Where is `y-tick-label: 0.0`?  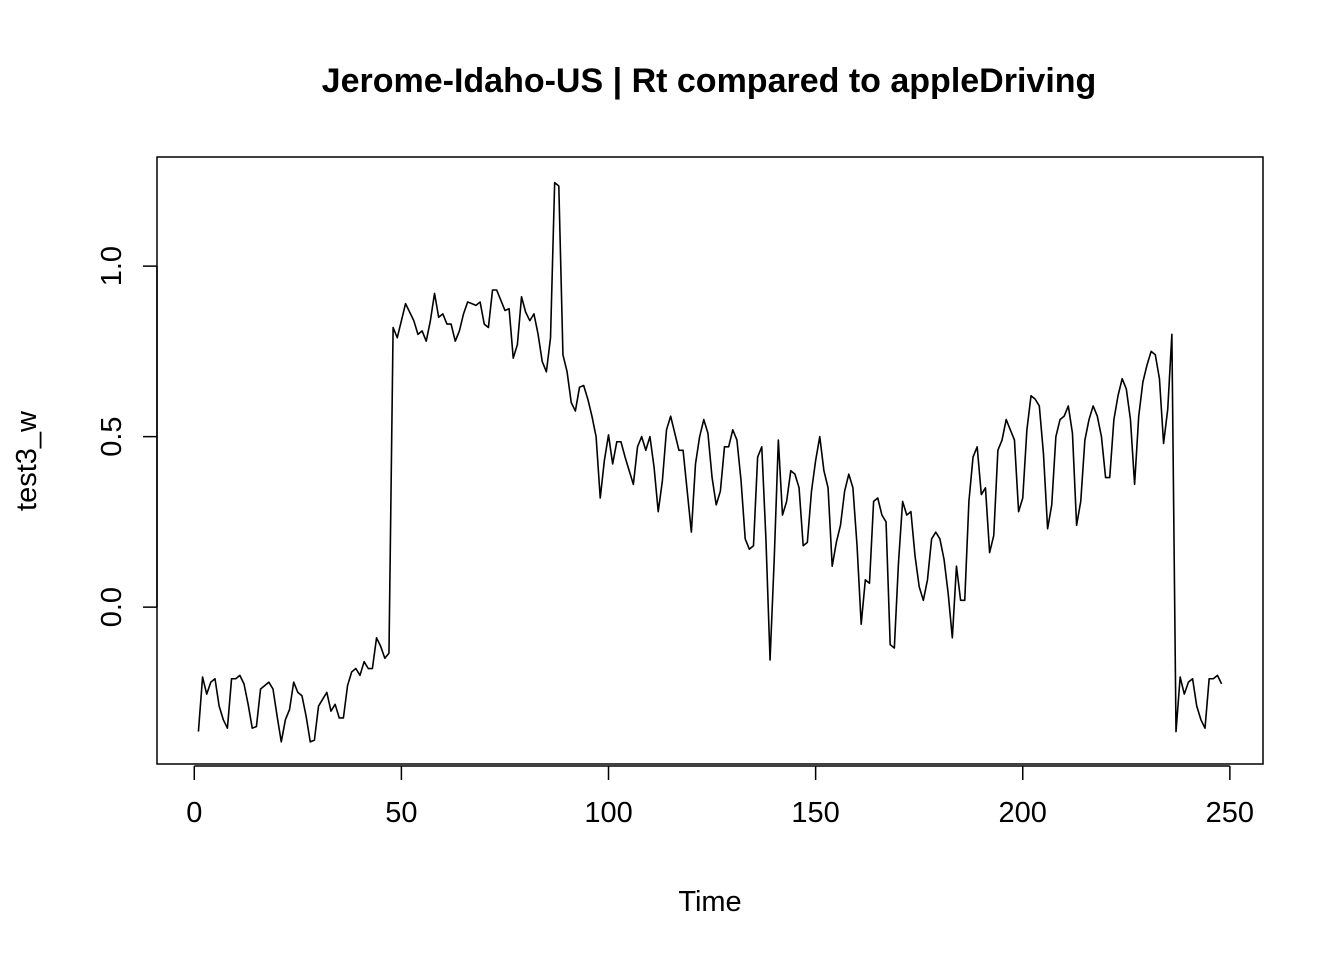
y-tick-label: 0.0 is located at coordinates (112, 607).